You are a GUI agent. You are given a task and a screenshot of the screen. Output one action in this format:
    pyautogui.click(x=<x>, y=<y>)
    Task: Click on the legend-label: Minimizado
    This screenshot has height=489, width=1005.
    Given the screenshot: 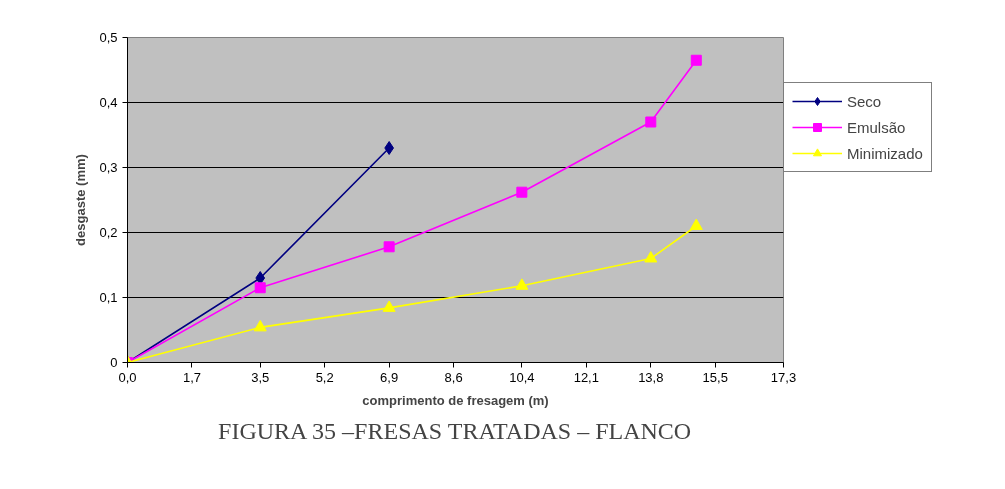 What is the action you would take?
    pyautogui.click(x=885, y=153)
    